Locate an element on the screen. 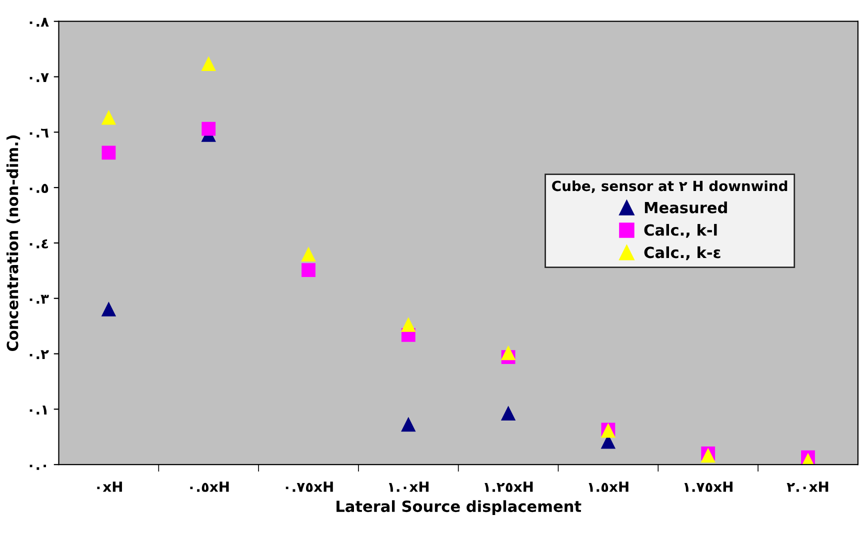 The height and width of the screenshot is (534, 864). x-tick-label: ٠.٥xH is located at coordinates (209, 487).